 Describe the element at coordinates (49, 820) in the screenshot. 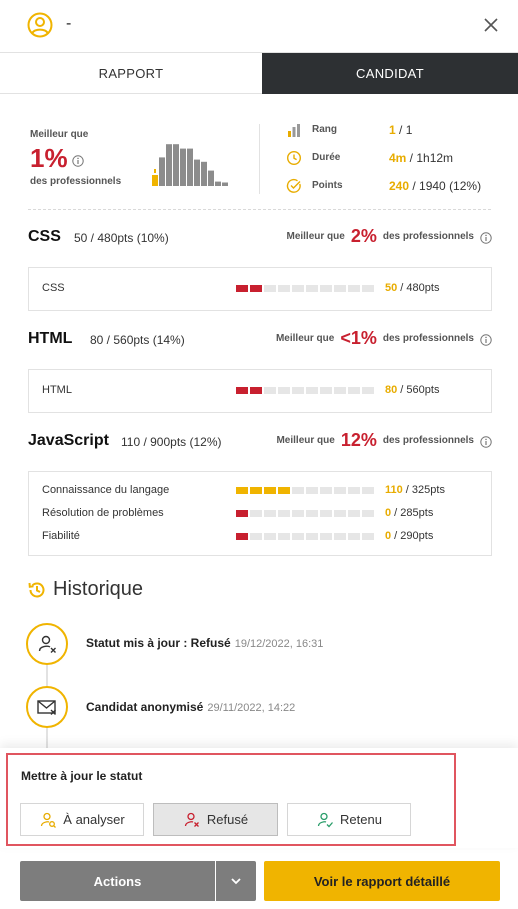

I see `user-search-icon` at that location.